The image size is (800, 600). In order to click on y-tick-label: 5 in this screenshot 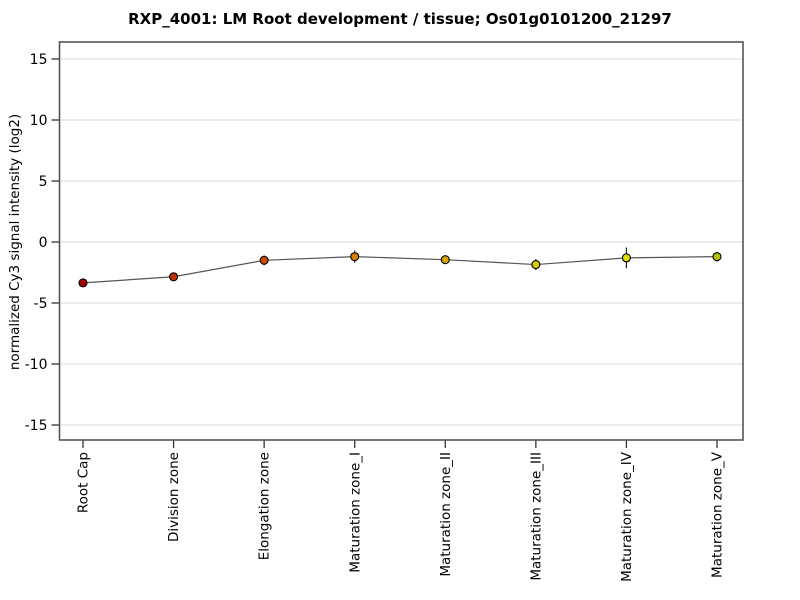, I will do `click(43, 182)`.